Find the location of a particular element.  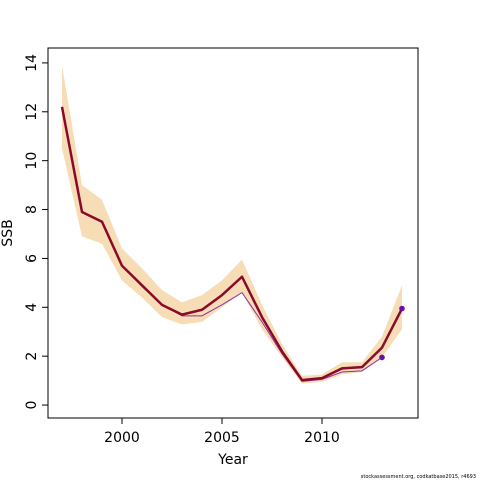

y-tick-label: 6 is located at coordinates (32, 258).